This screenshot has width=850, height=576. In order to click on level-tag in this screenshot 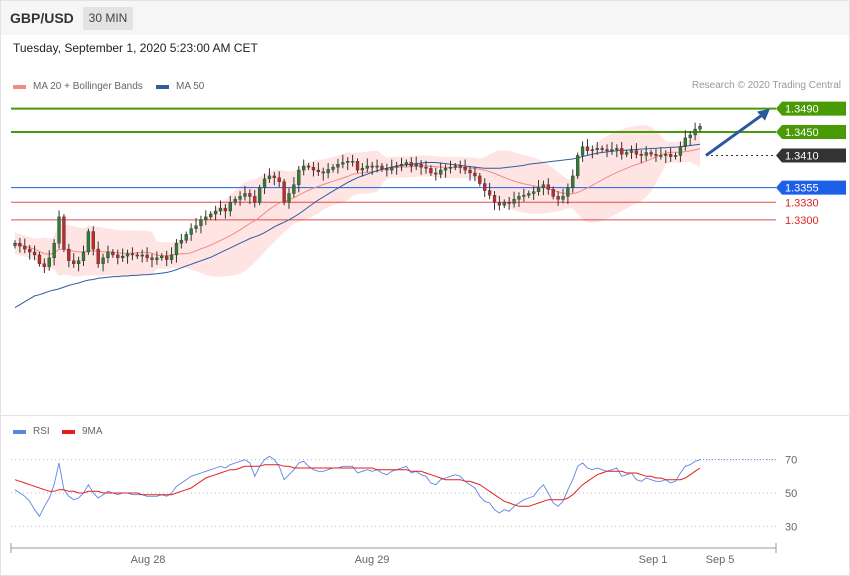, I will do `click(811, 187)`.